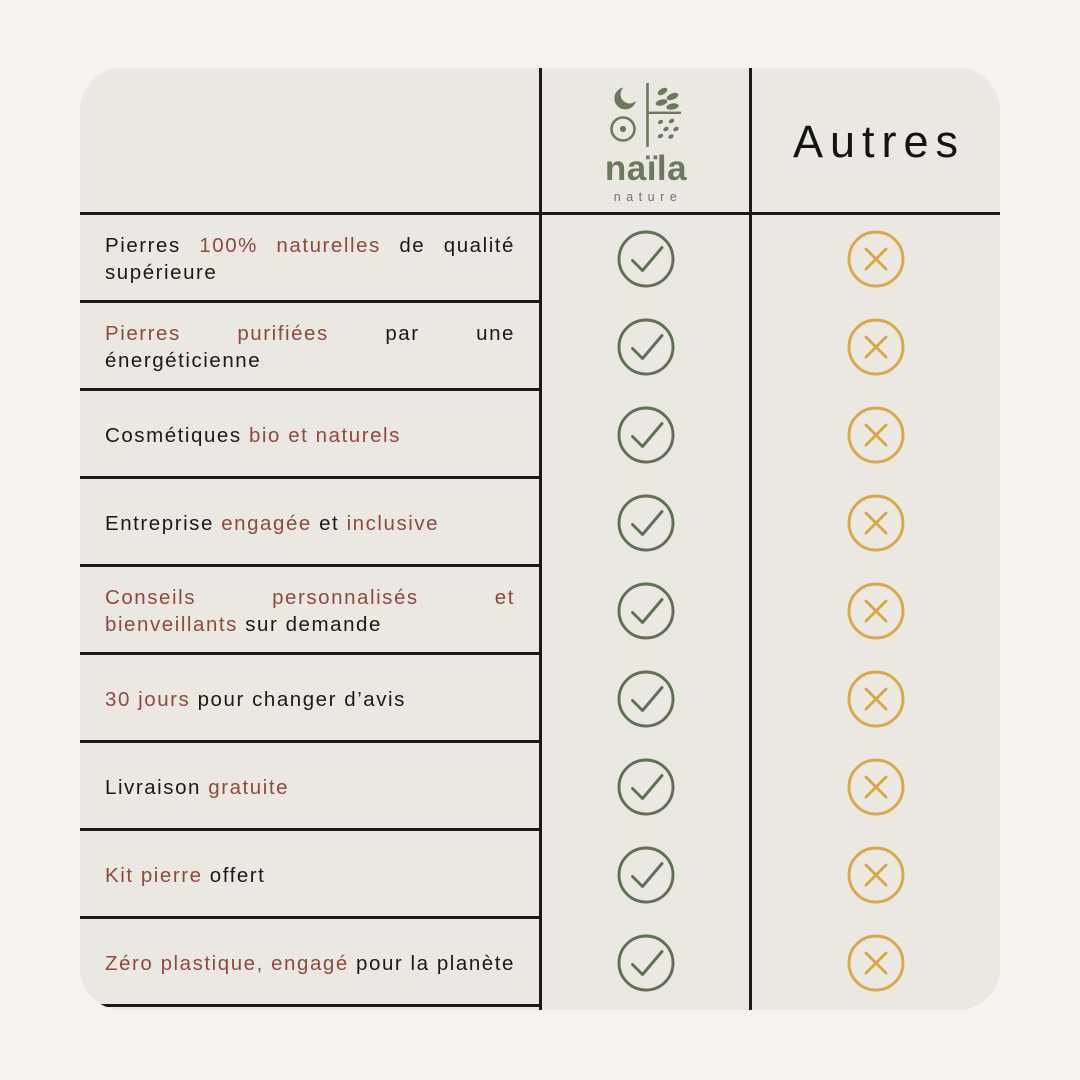 The height and width of the screenshot is (1080, 1080). I want to click on feature-label: Cosmétiques bio et naturels, so click(253, 435).